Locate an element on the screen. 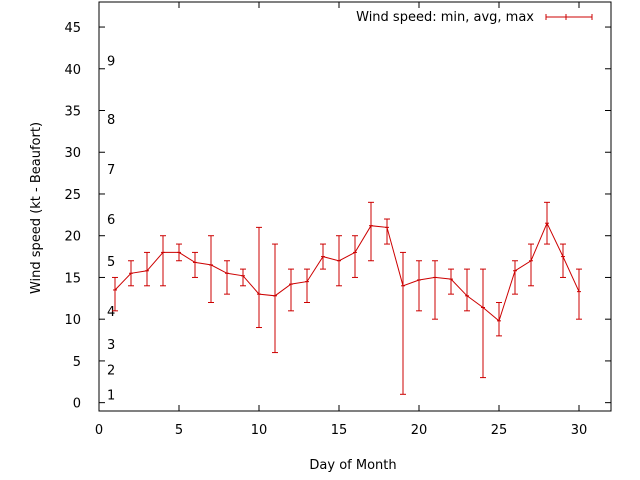 The width and height of the screenshot is (640, 480). y-axis-title: Wind speed (kt - Beaufort) is located at coordinates (36, 208).